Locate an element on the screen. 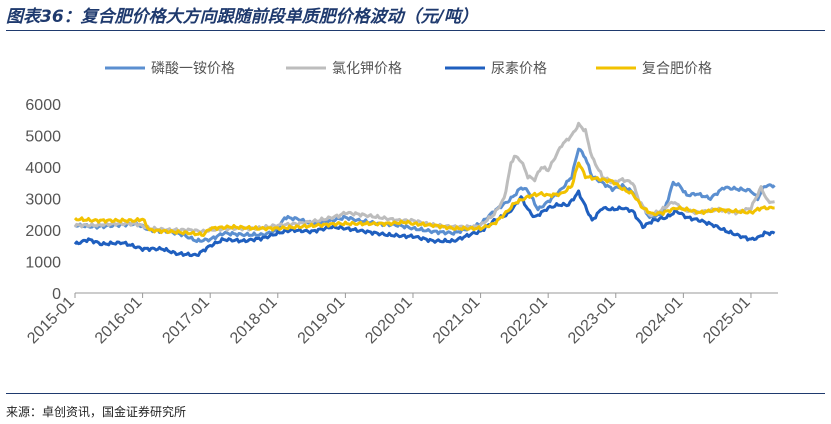  x-tick-label: 2015-01 is located at coordinates (51, 321).